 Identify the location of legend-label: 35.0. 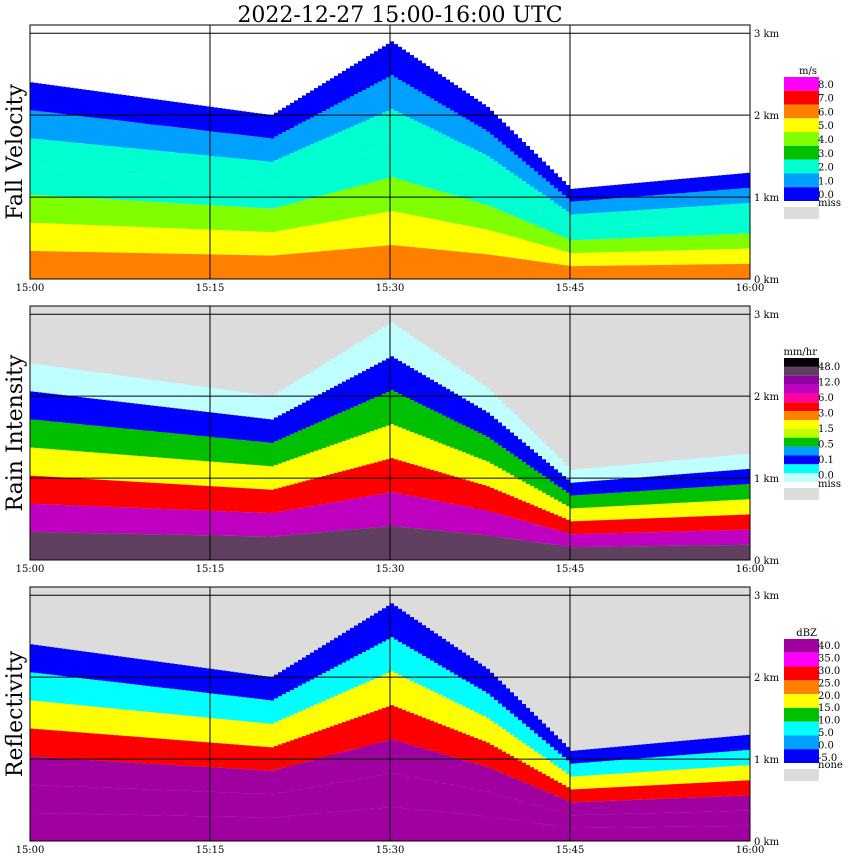
(829, 659).